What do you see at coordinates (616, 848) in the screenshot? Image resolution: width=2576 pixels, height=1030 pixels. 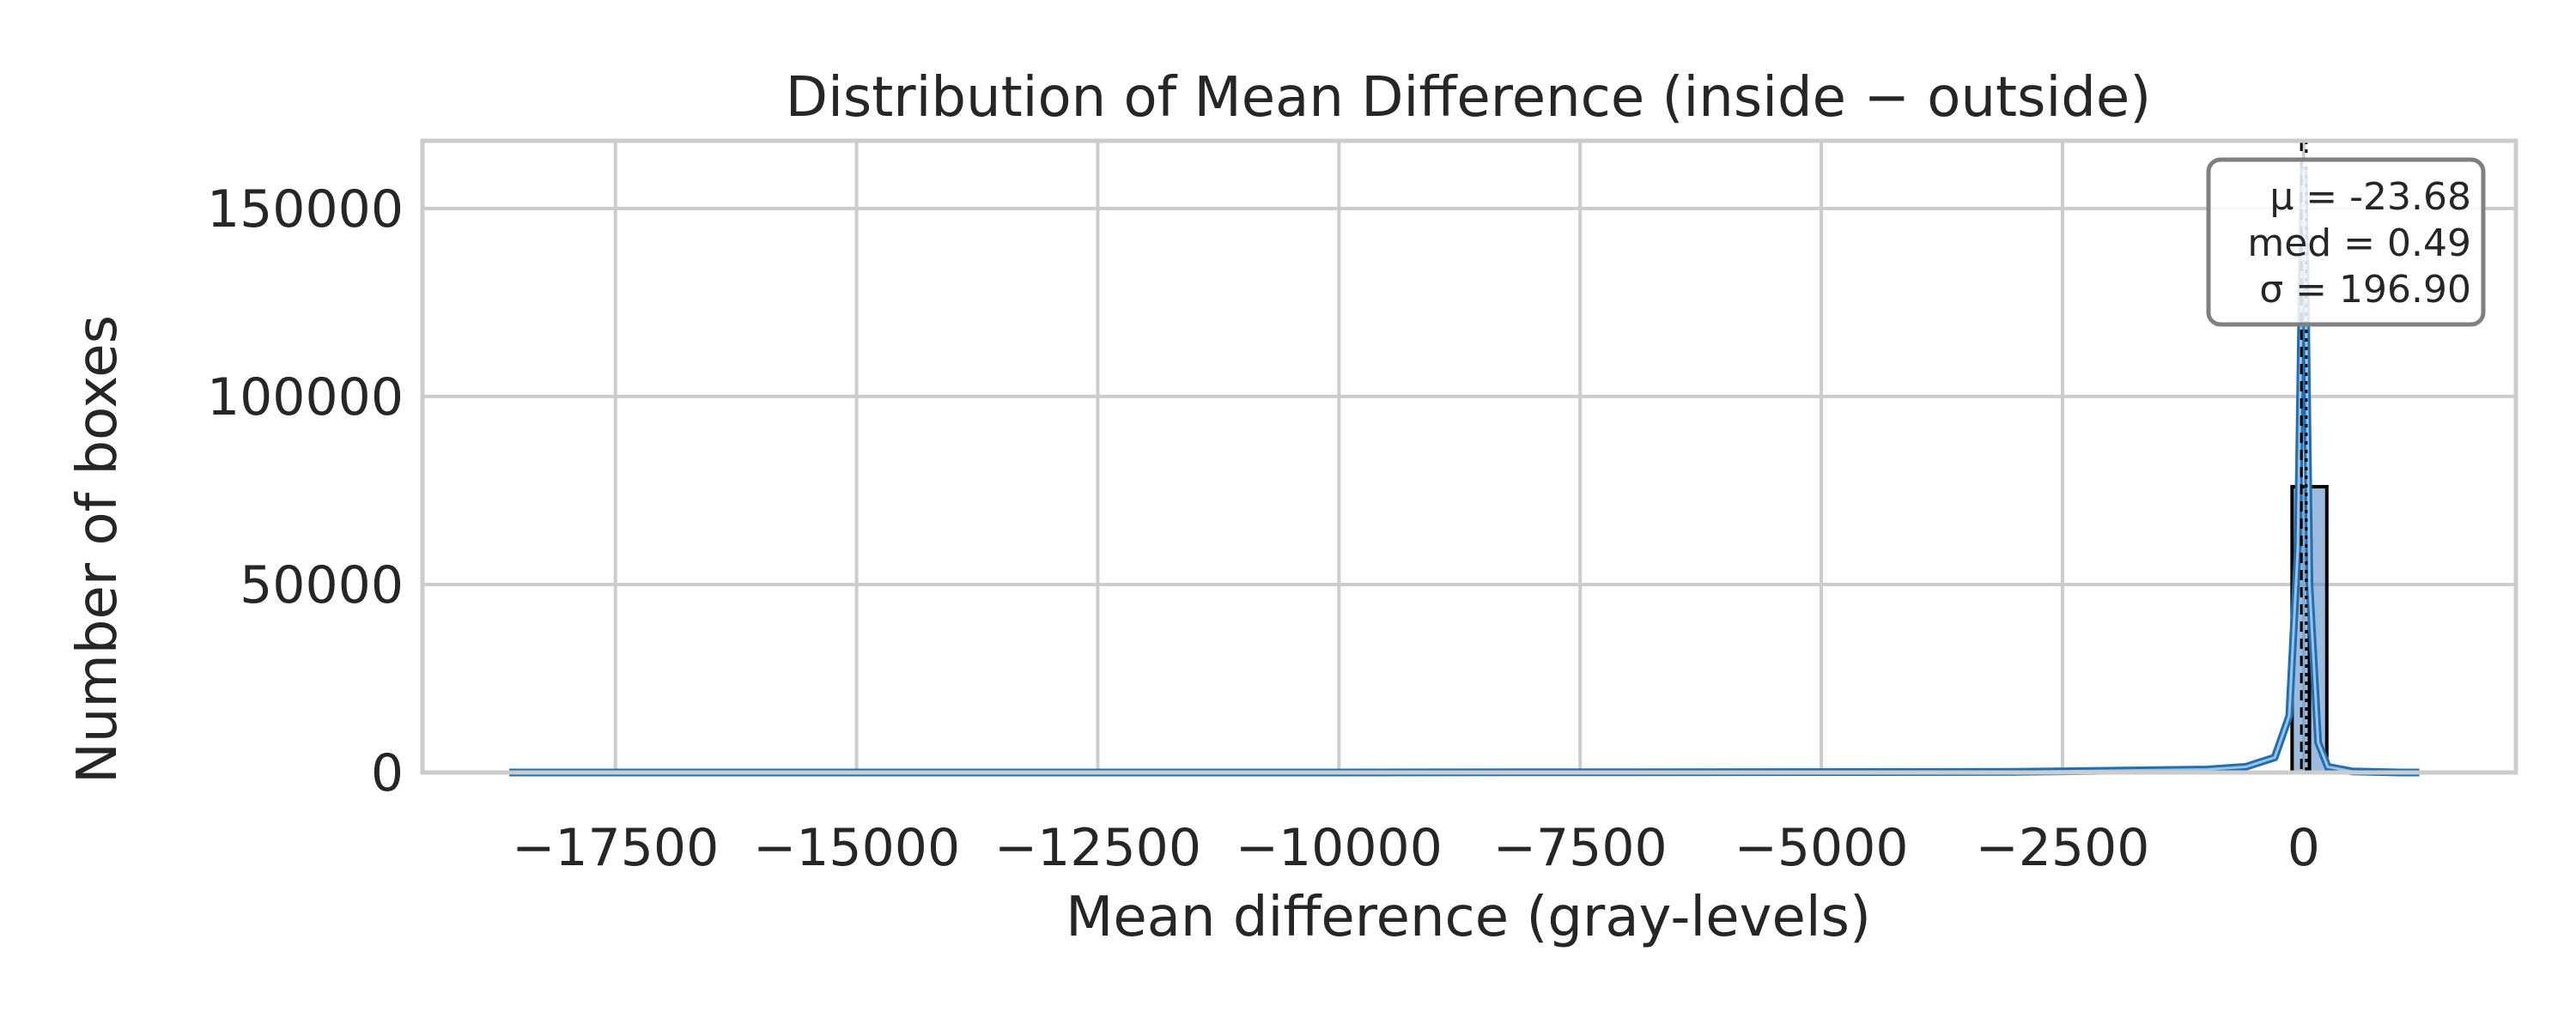 I see `x-tick-label: −17500` at bounding box center [616, 848].